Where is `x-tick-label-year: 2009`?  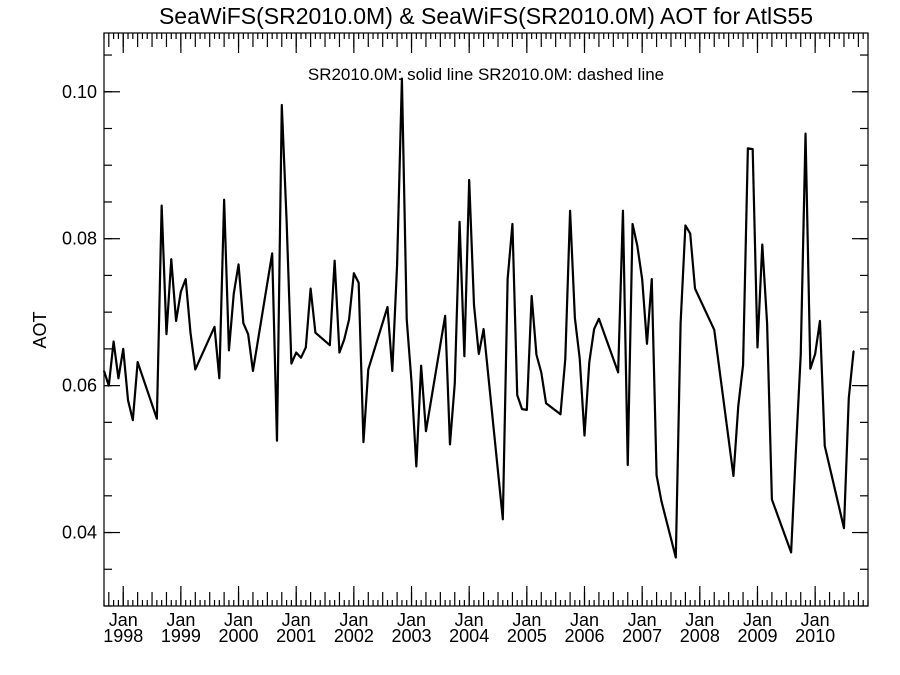
x-tick-label-year: 2009 is located at coordinates (757, 636).